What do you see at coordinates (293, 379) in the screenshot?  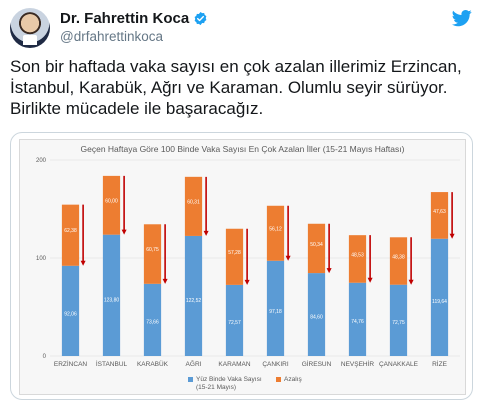 I see `legend-label-decrease: Azalış` at bounding box center [293, 379].